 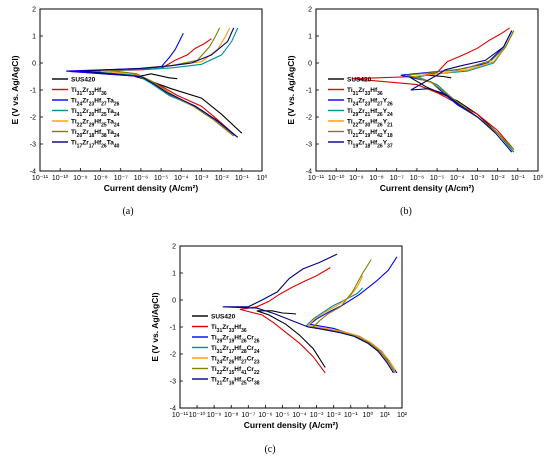 I want to click on panel-caption: (a), so click(x=127, y=211).